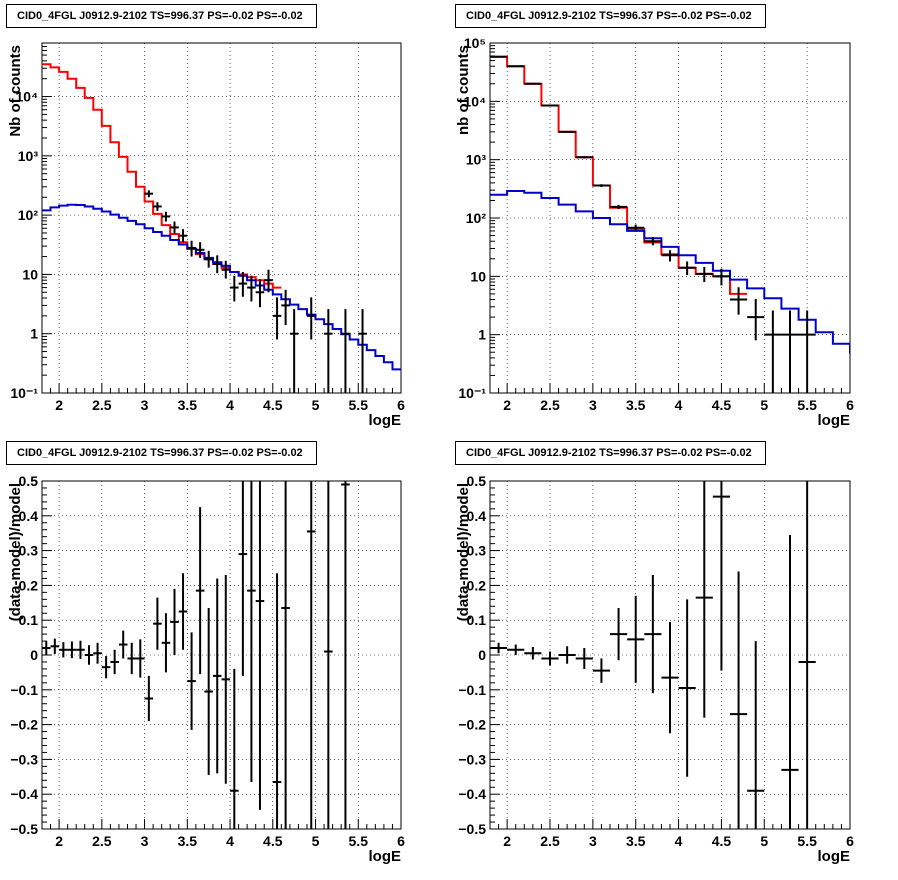  Describe the element at coordinates (477, 585) in the screenshot. I see `y-tick-label: 0.2` at that location.